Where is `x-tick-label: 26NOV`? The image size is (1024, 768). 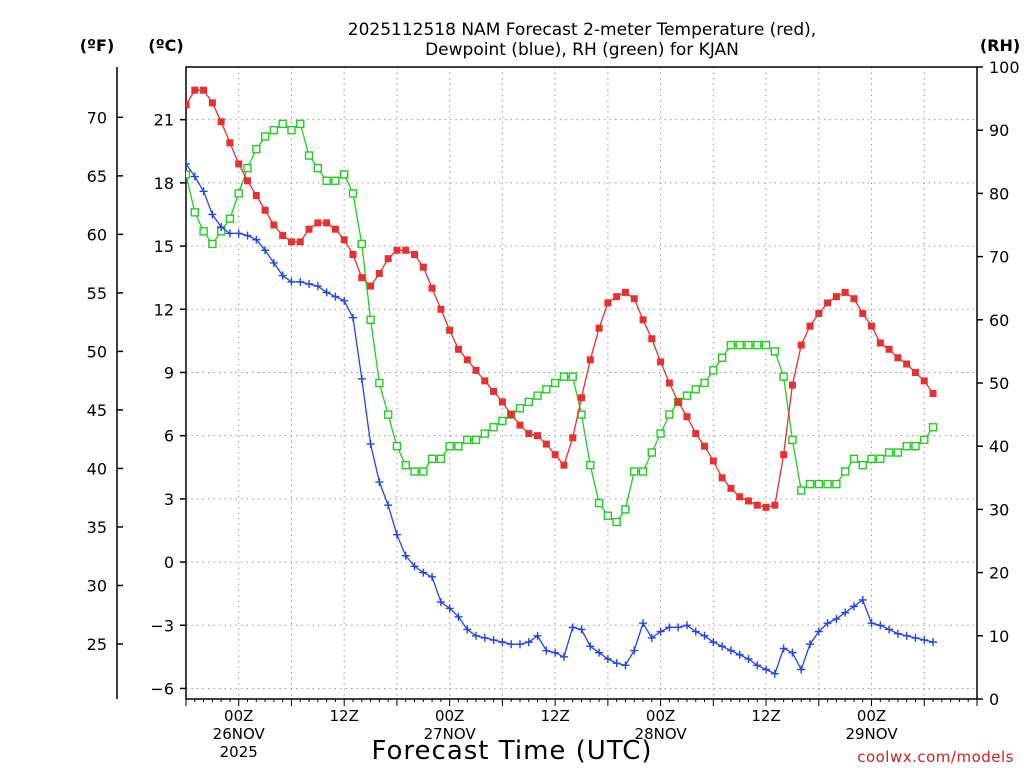
x-tick-label: 26NOV is located at coordinates (239, 734).